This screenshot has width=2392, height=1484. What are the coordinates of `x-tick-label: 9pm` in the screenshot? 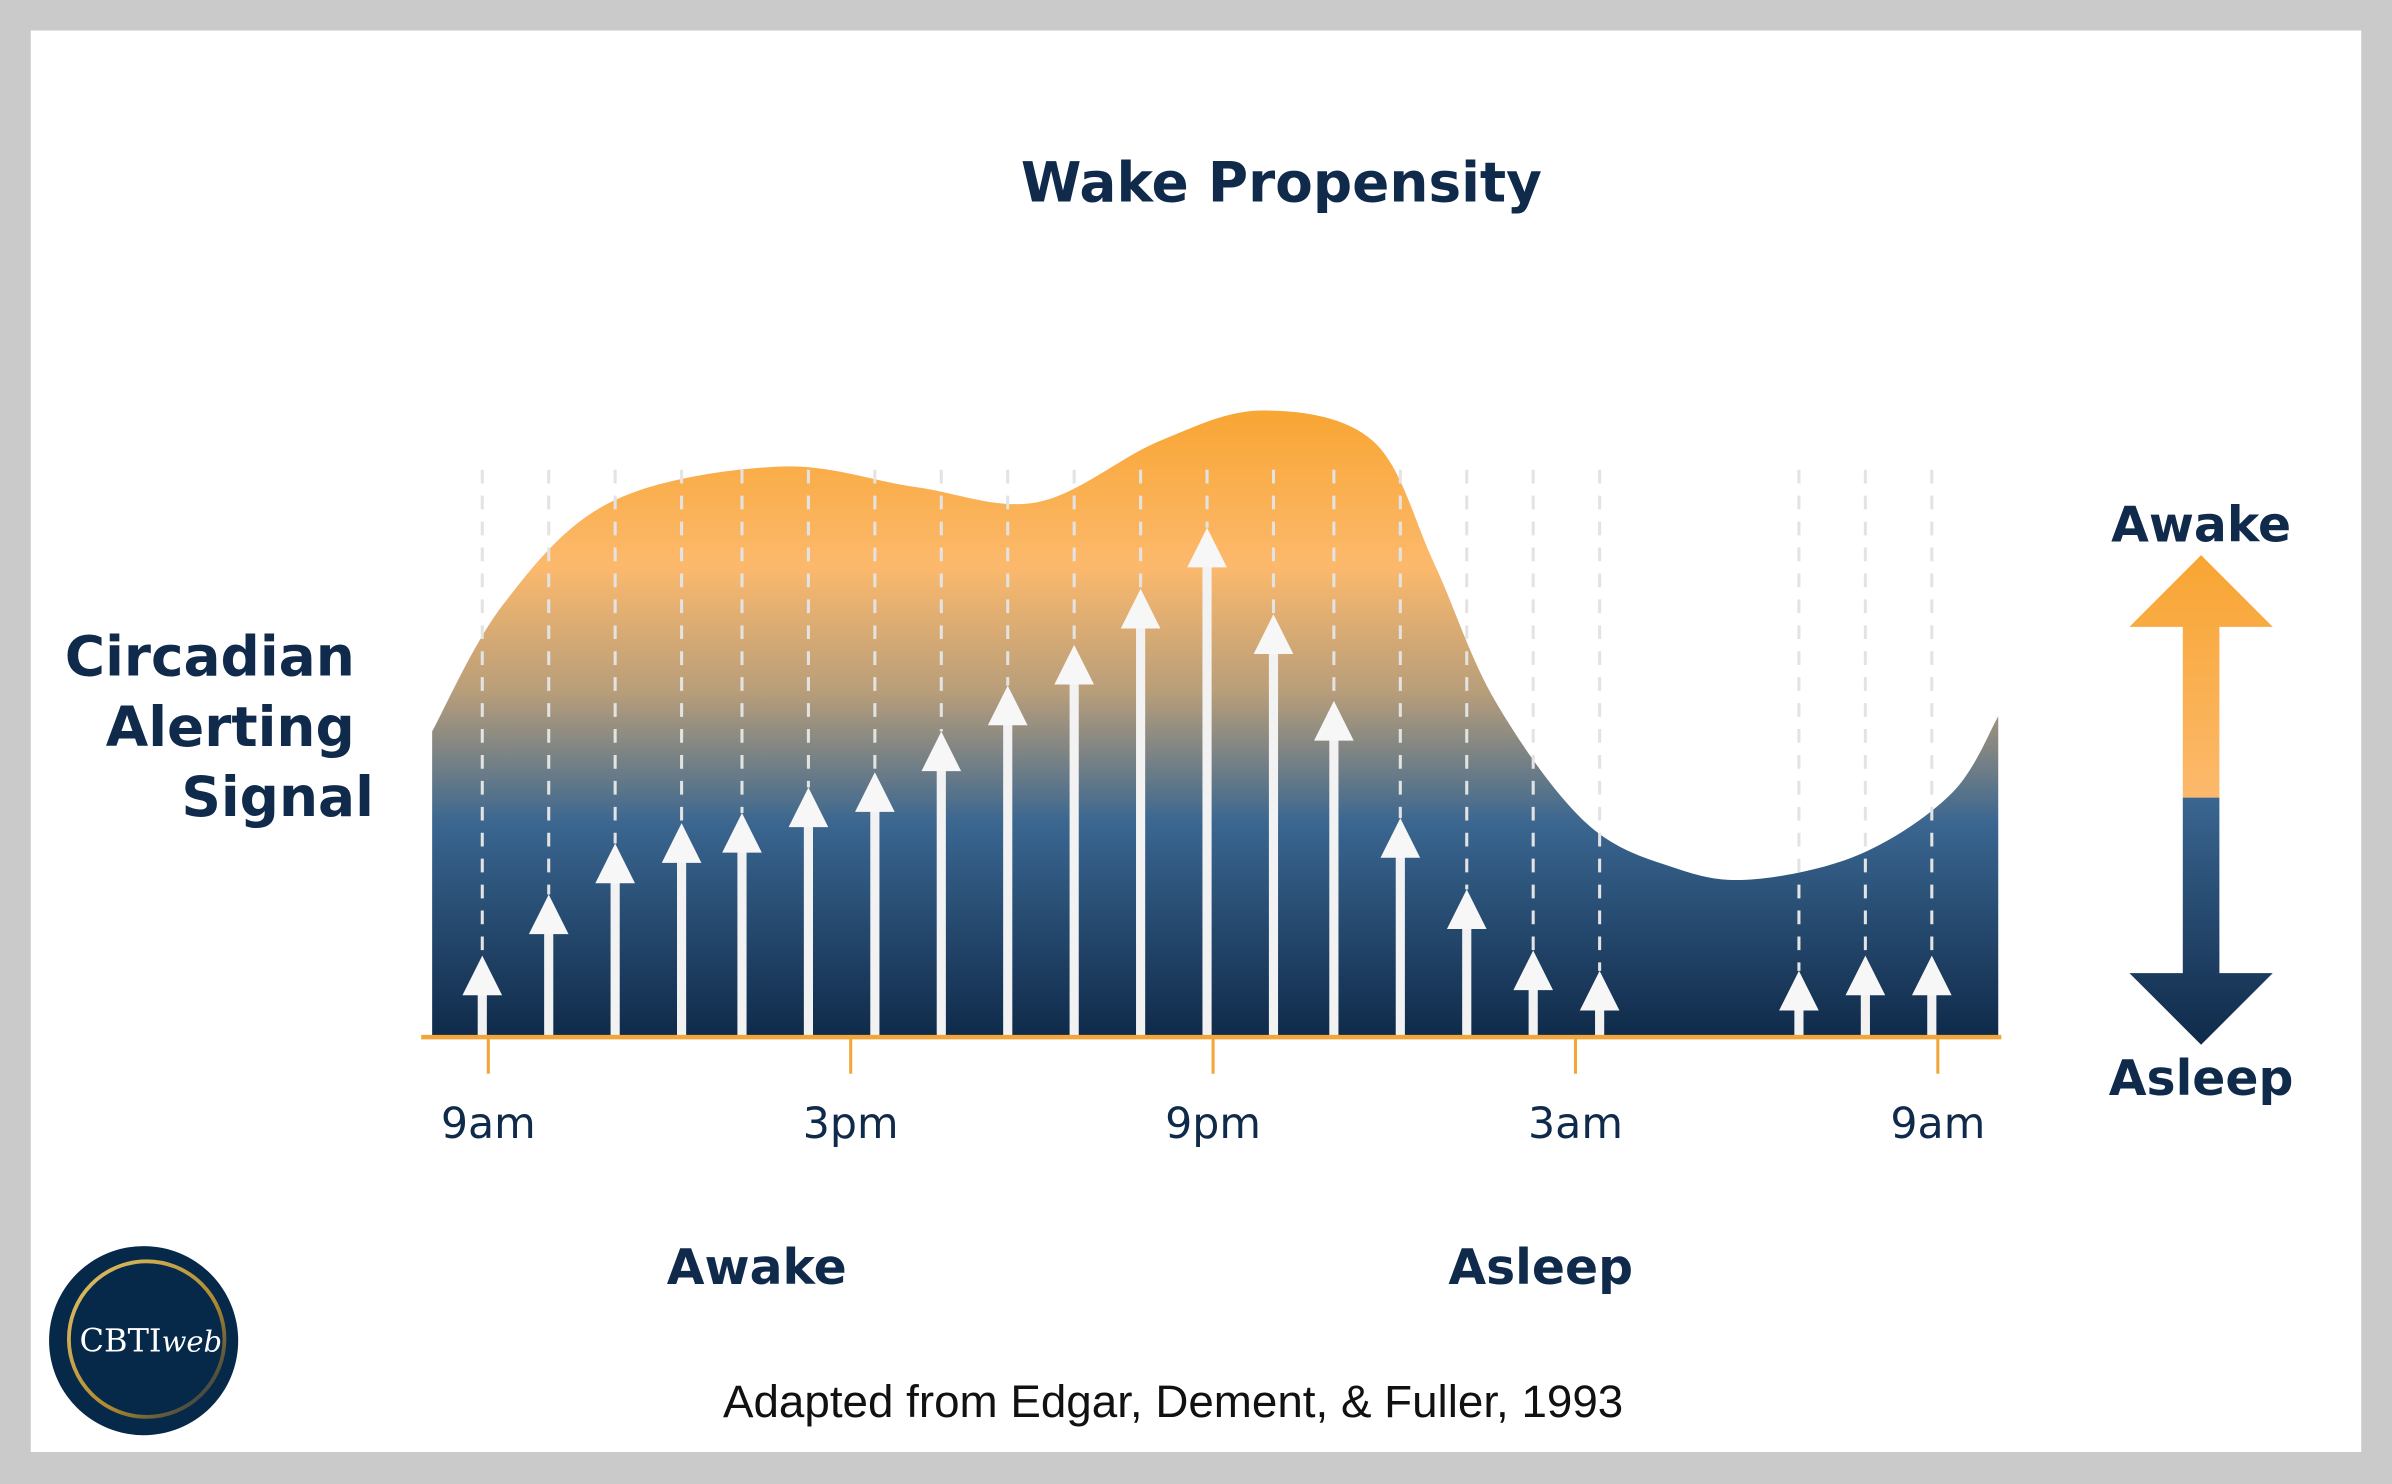 It's located at (1213, 1124).